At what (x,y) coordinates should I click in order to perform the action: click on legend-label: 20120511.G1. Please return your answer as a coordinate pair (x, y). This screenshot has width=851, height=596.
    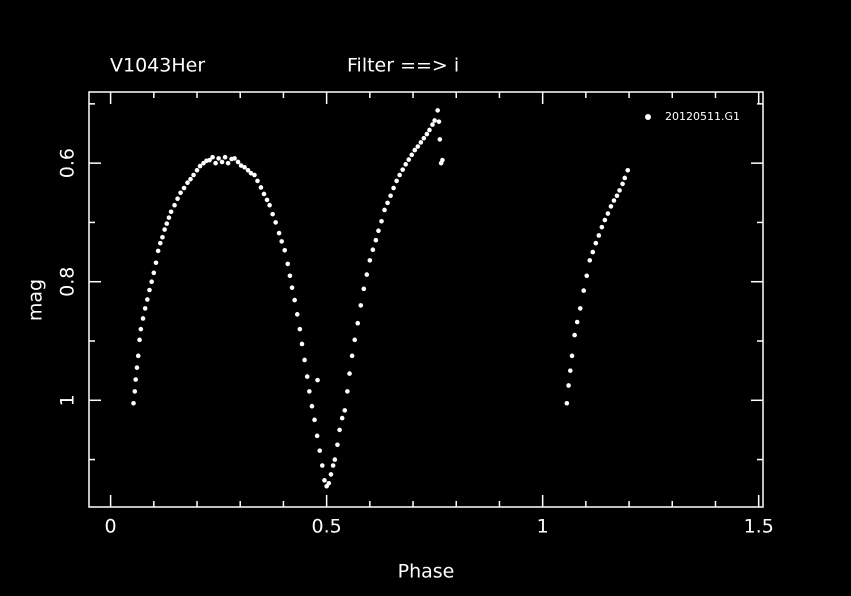
    Looking at the image, I should click on (702, 116).